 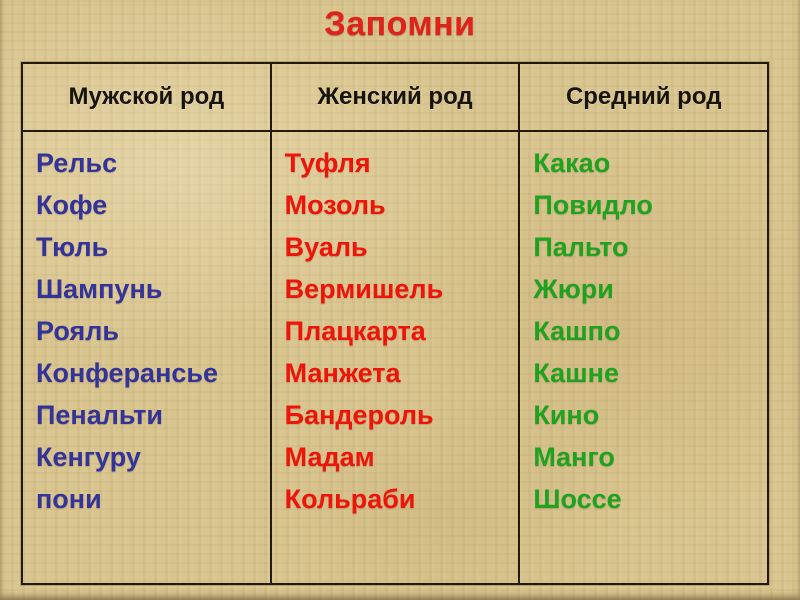 What do you see at coordinates (69, 499) in the screenshot?
I see `word-item: пони` at bounding box center [69, 499].